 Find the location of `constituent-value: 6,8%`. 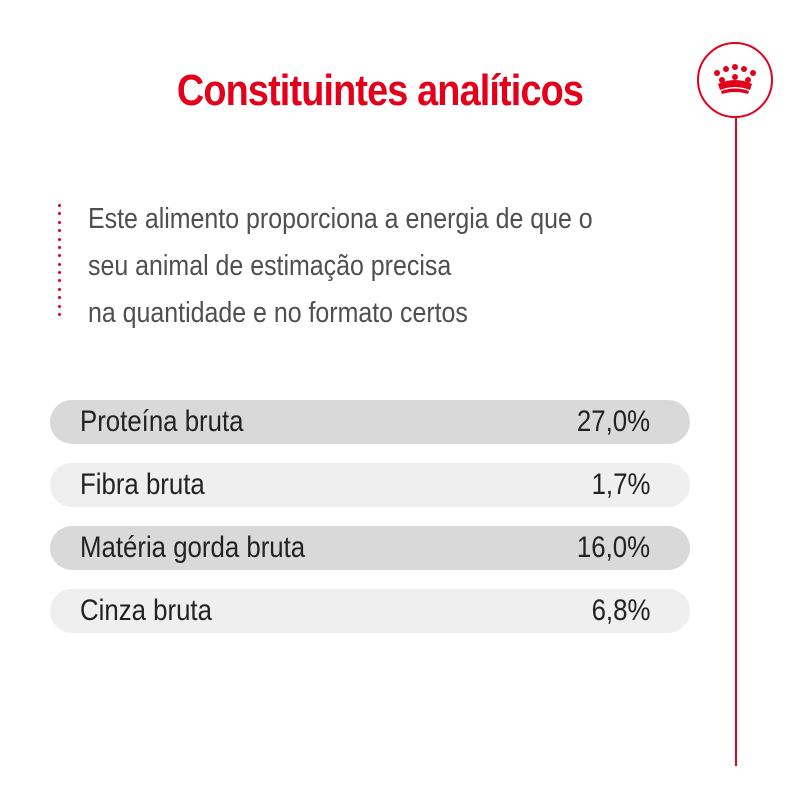

constituent-value: 6,8% is located at coordinates (620, 610).